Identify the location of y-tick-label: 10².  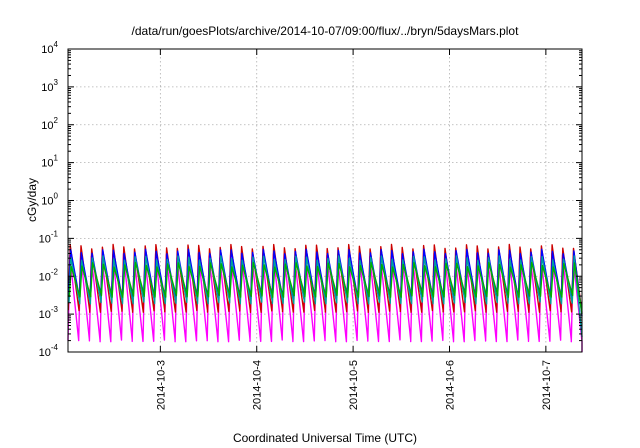
(49, 124).